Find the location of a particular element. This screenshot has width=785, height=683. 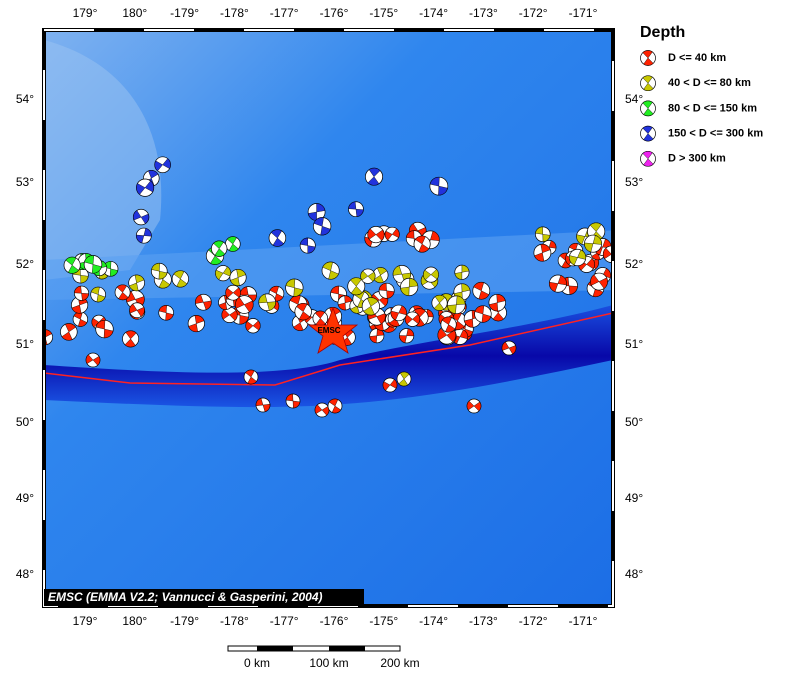

lon-label-top: 179° is located at coordinates (85, 13).